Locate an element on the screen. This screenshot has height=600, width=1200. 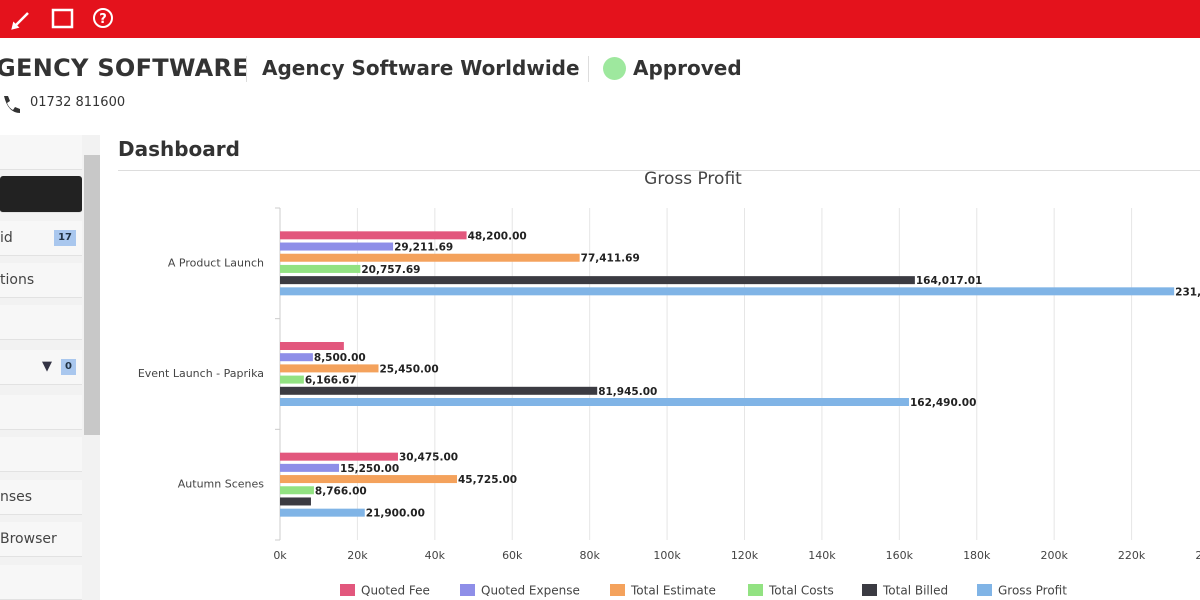
window-icon is located at coordinates (62, 18).